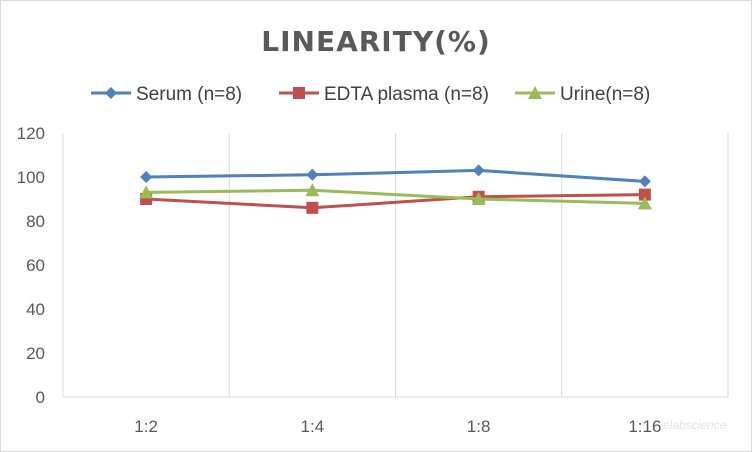 The height and width of the screenshot is (452, 752). I want to click on chart-title: LINEARITY(%), so click(376, 41).